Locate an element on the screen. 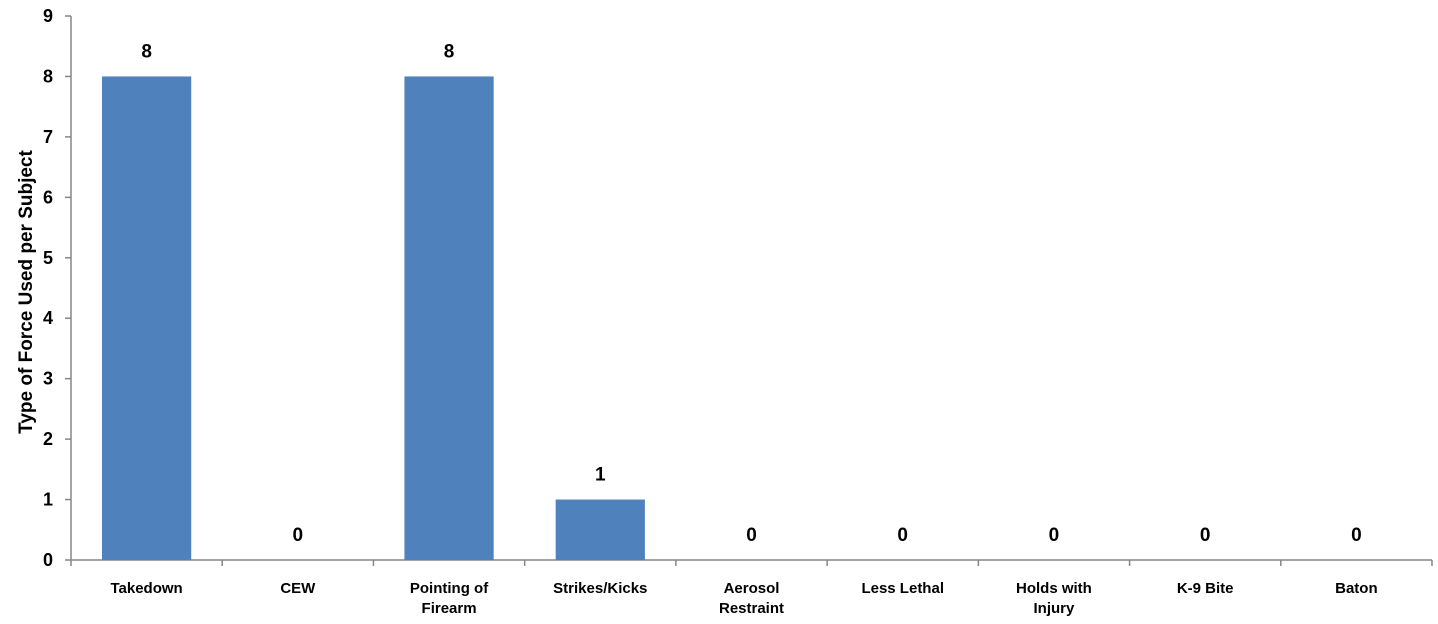 This screenshot has height=624, width=1438. y-tick-label: 1 is located at coordinates (48, 500).